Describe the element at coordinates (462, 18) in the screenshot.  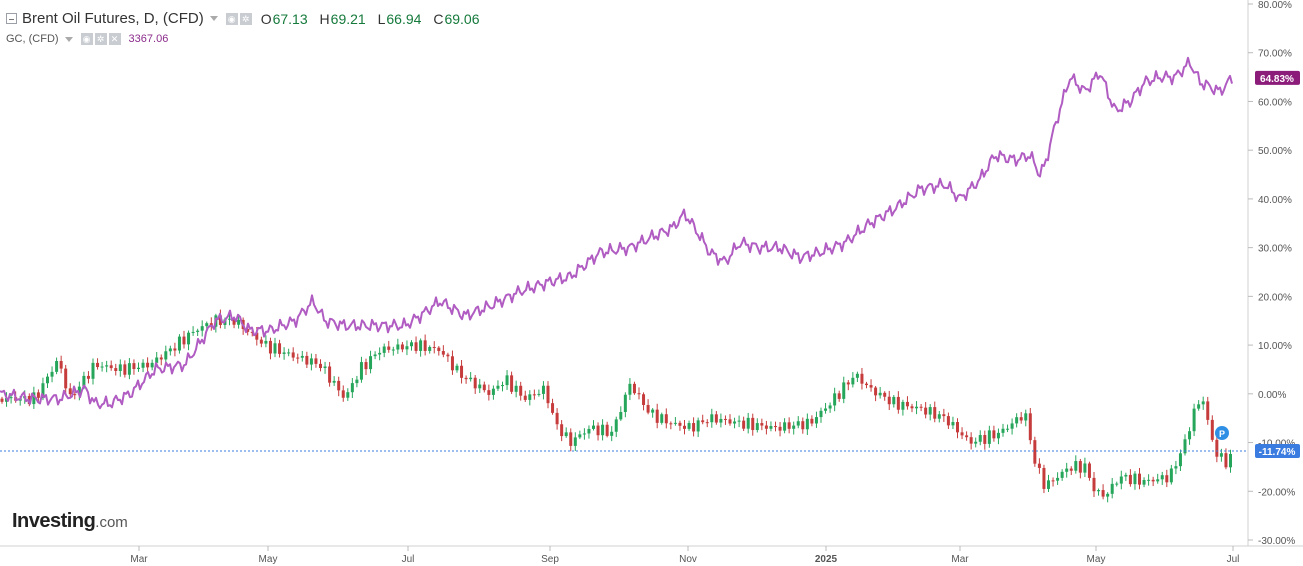
I see `close-value: 69.06` at that location.